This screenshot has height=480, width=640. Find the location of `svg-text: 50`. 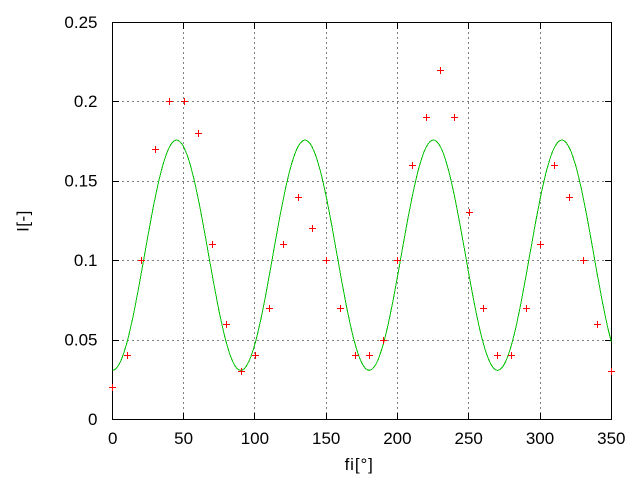

svg-text: 50 is located at coordinates (183, 438).